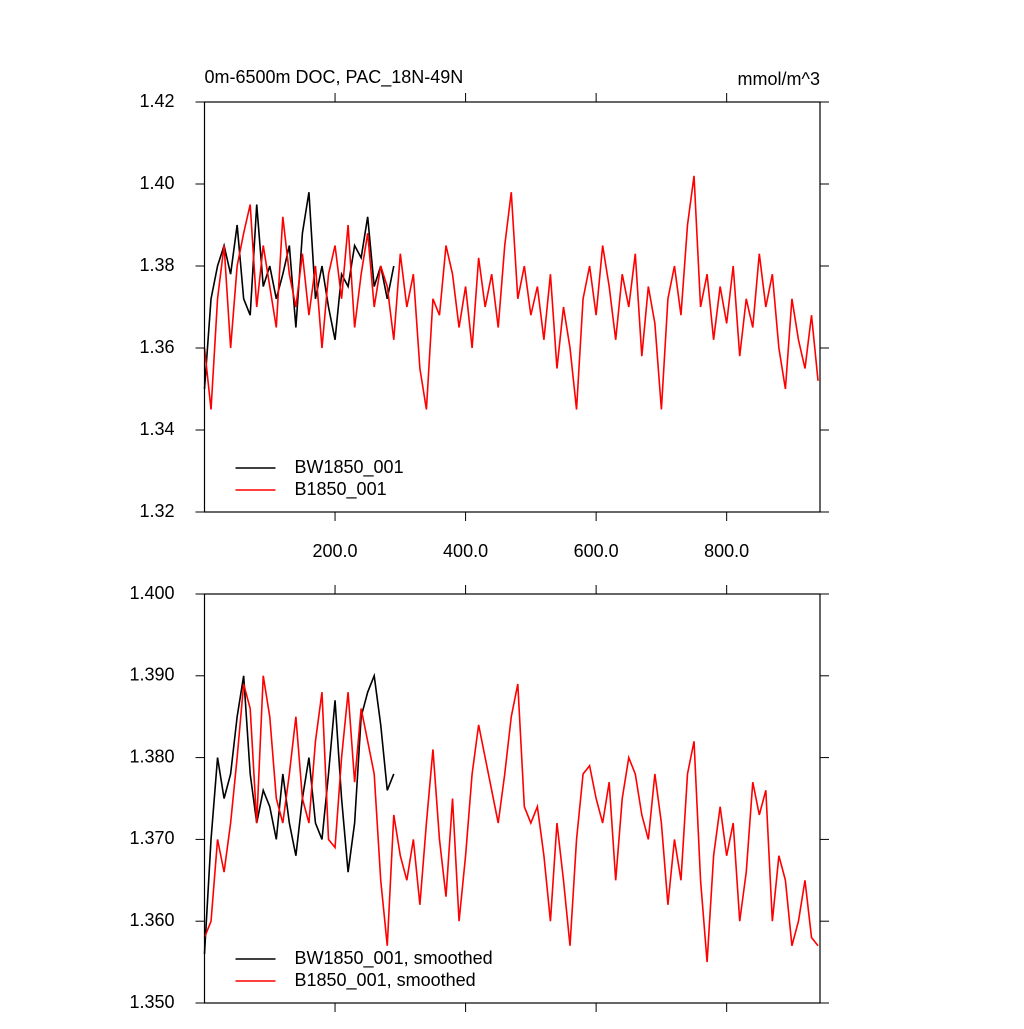 The image size is (1024, 1029). I want to click on x-tick-label: 400.0, so click(465, 551).